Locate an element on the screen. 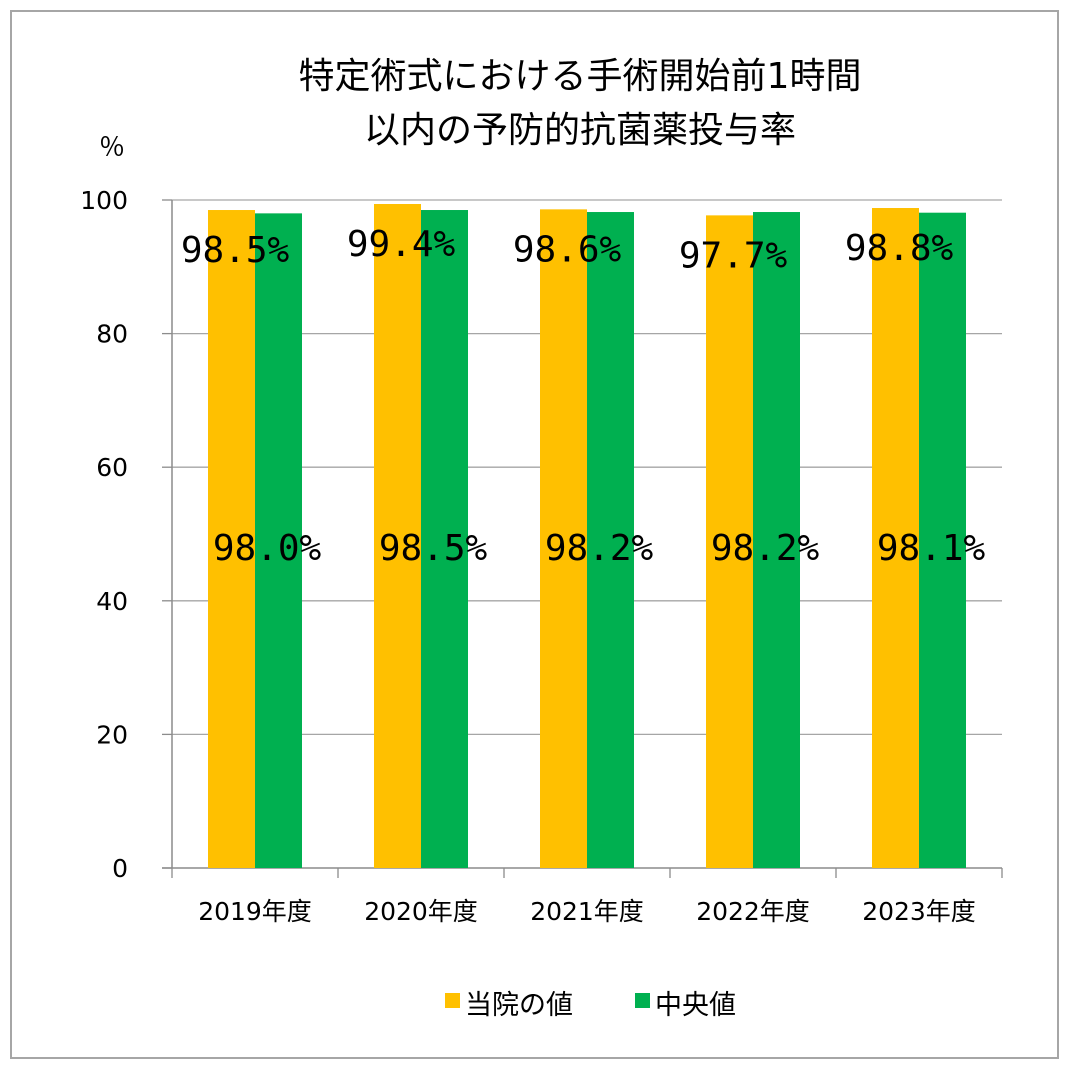 The height and width of the screenshot is (1068, 1078). legend: 当院の値 中央値 is located at coordinates (590, 1005).